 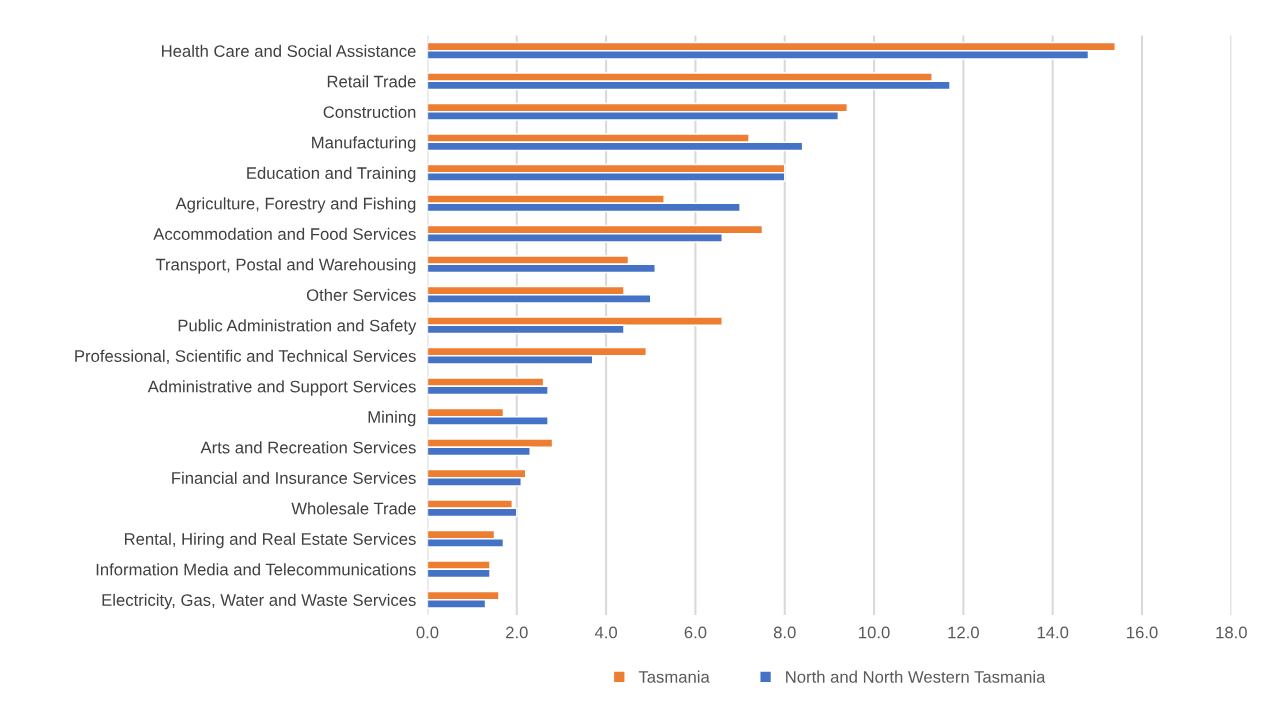 What do you see at coordinates (1231, 632) in the screenshot?
I see `x-tick-label: 18.0` at bounding box center [1231, 632].